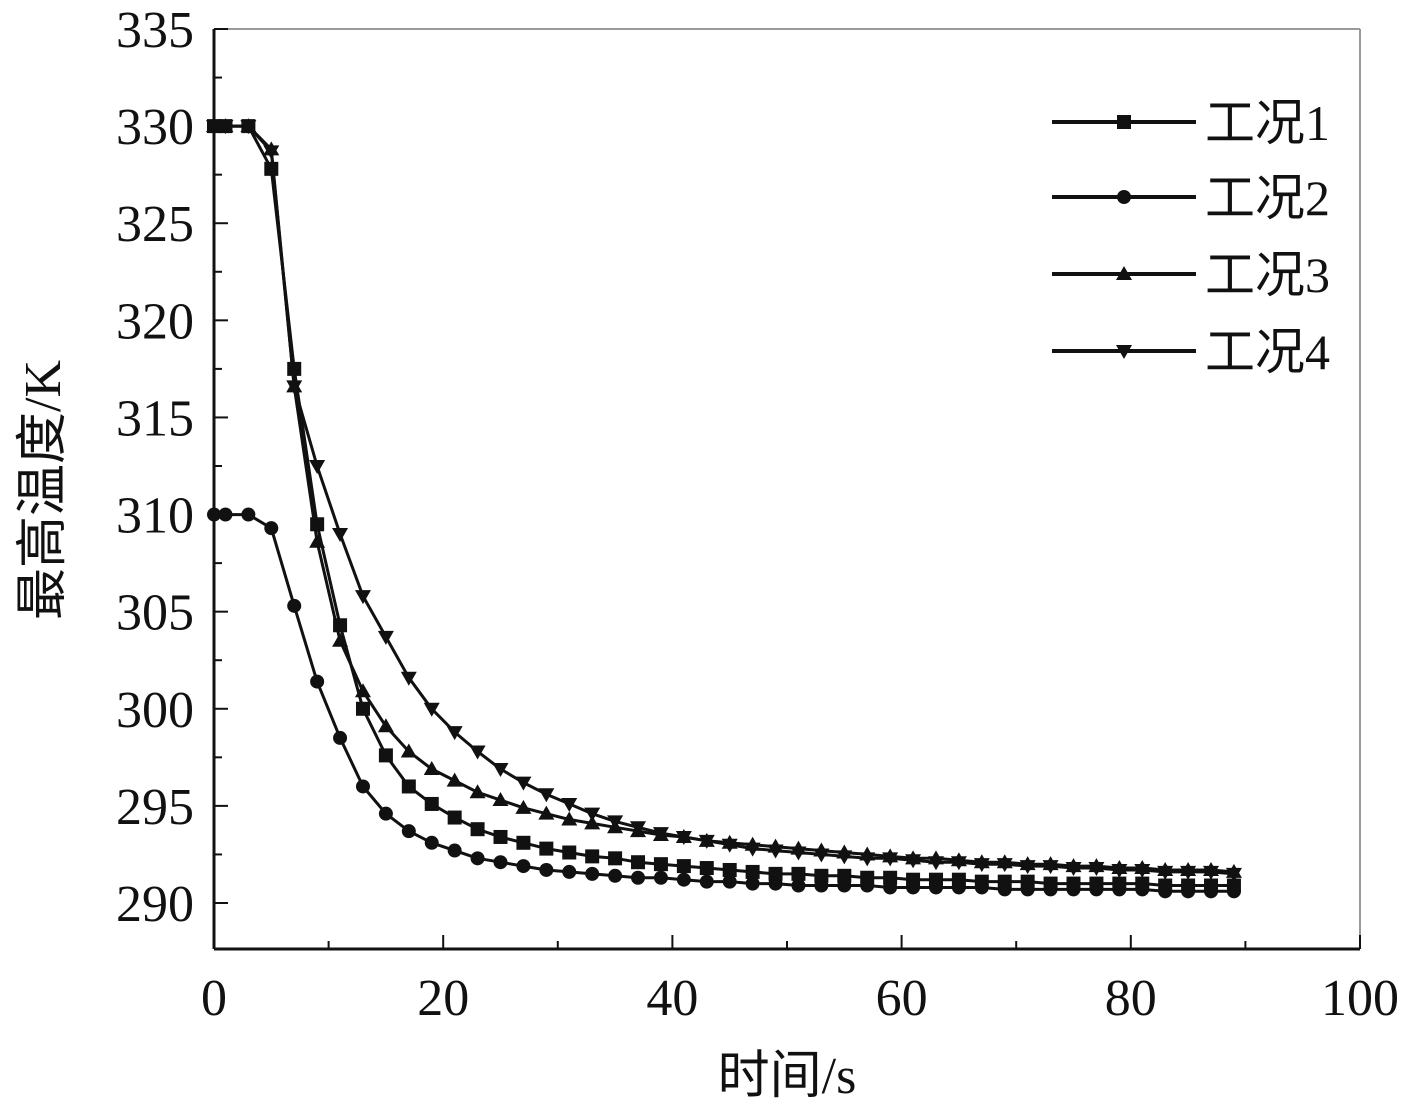  What do you see at coordinates (155, 224) in the screenshot?
I see `y-tick-label: 325` at bounding box center [155, 224].